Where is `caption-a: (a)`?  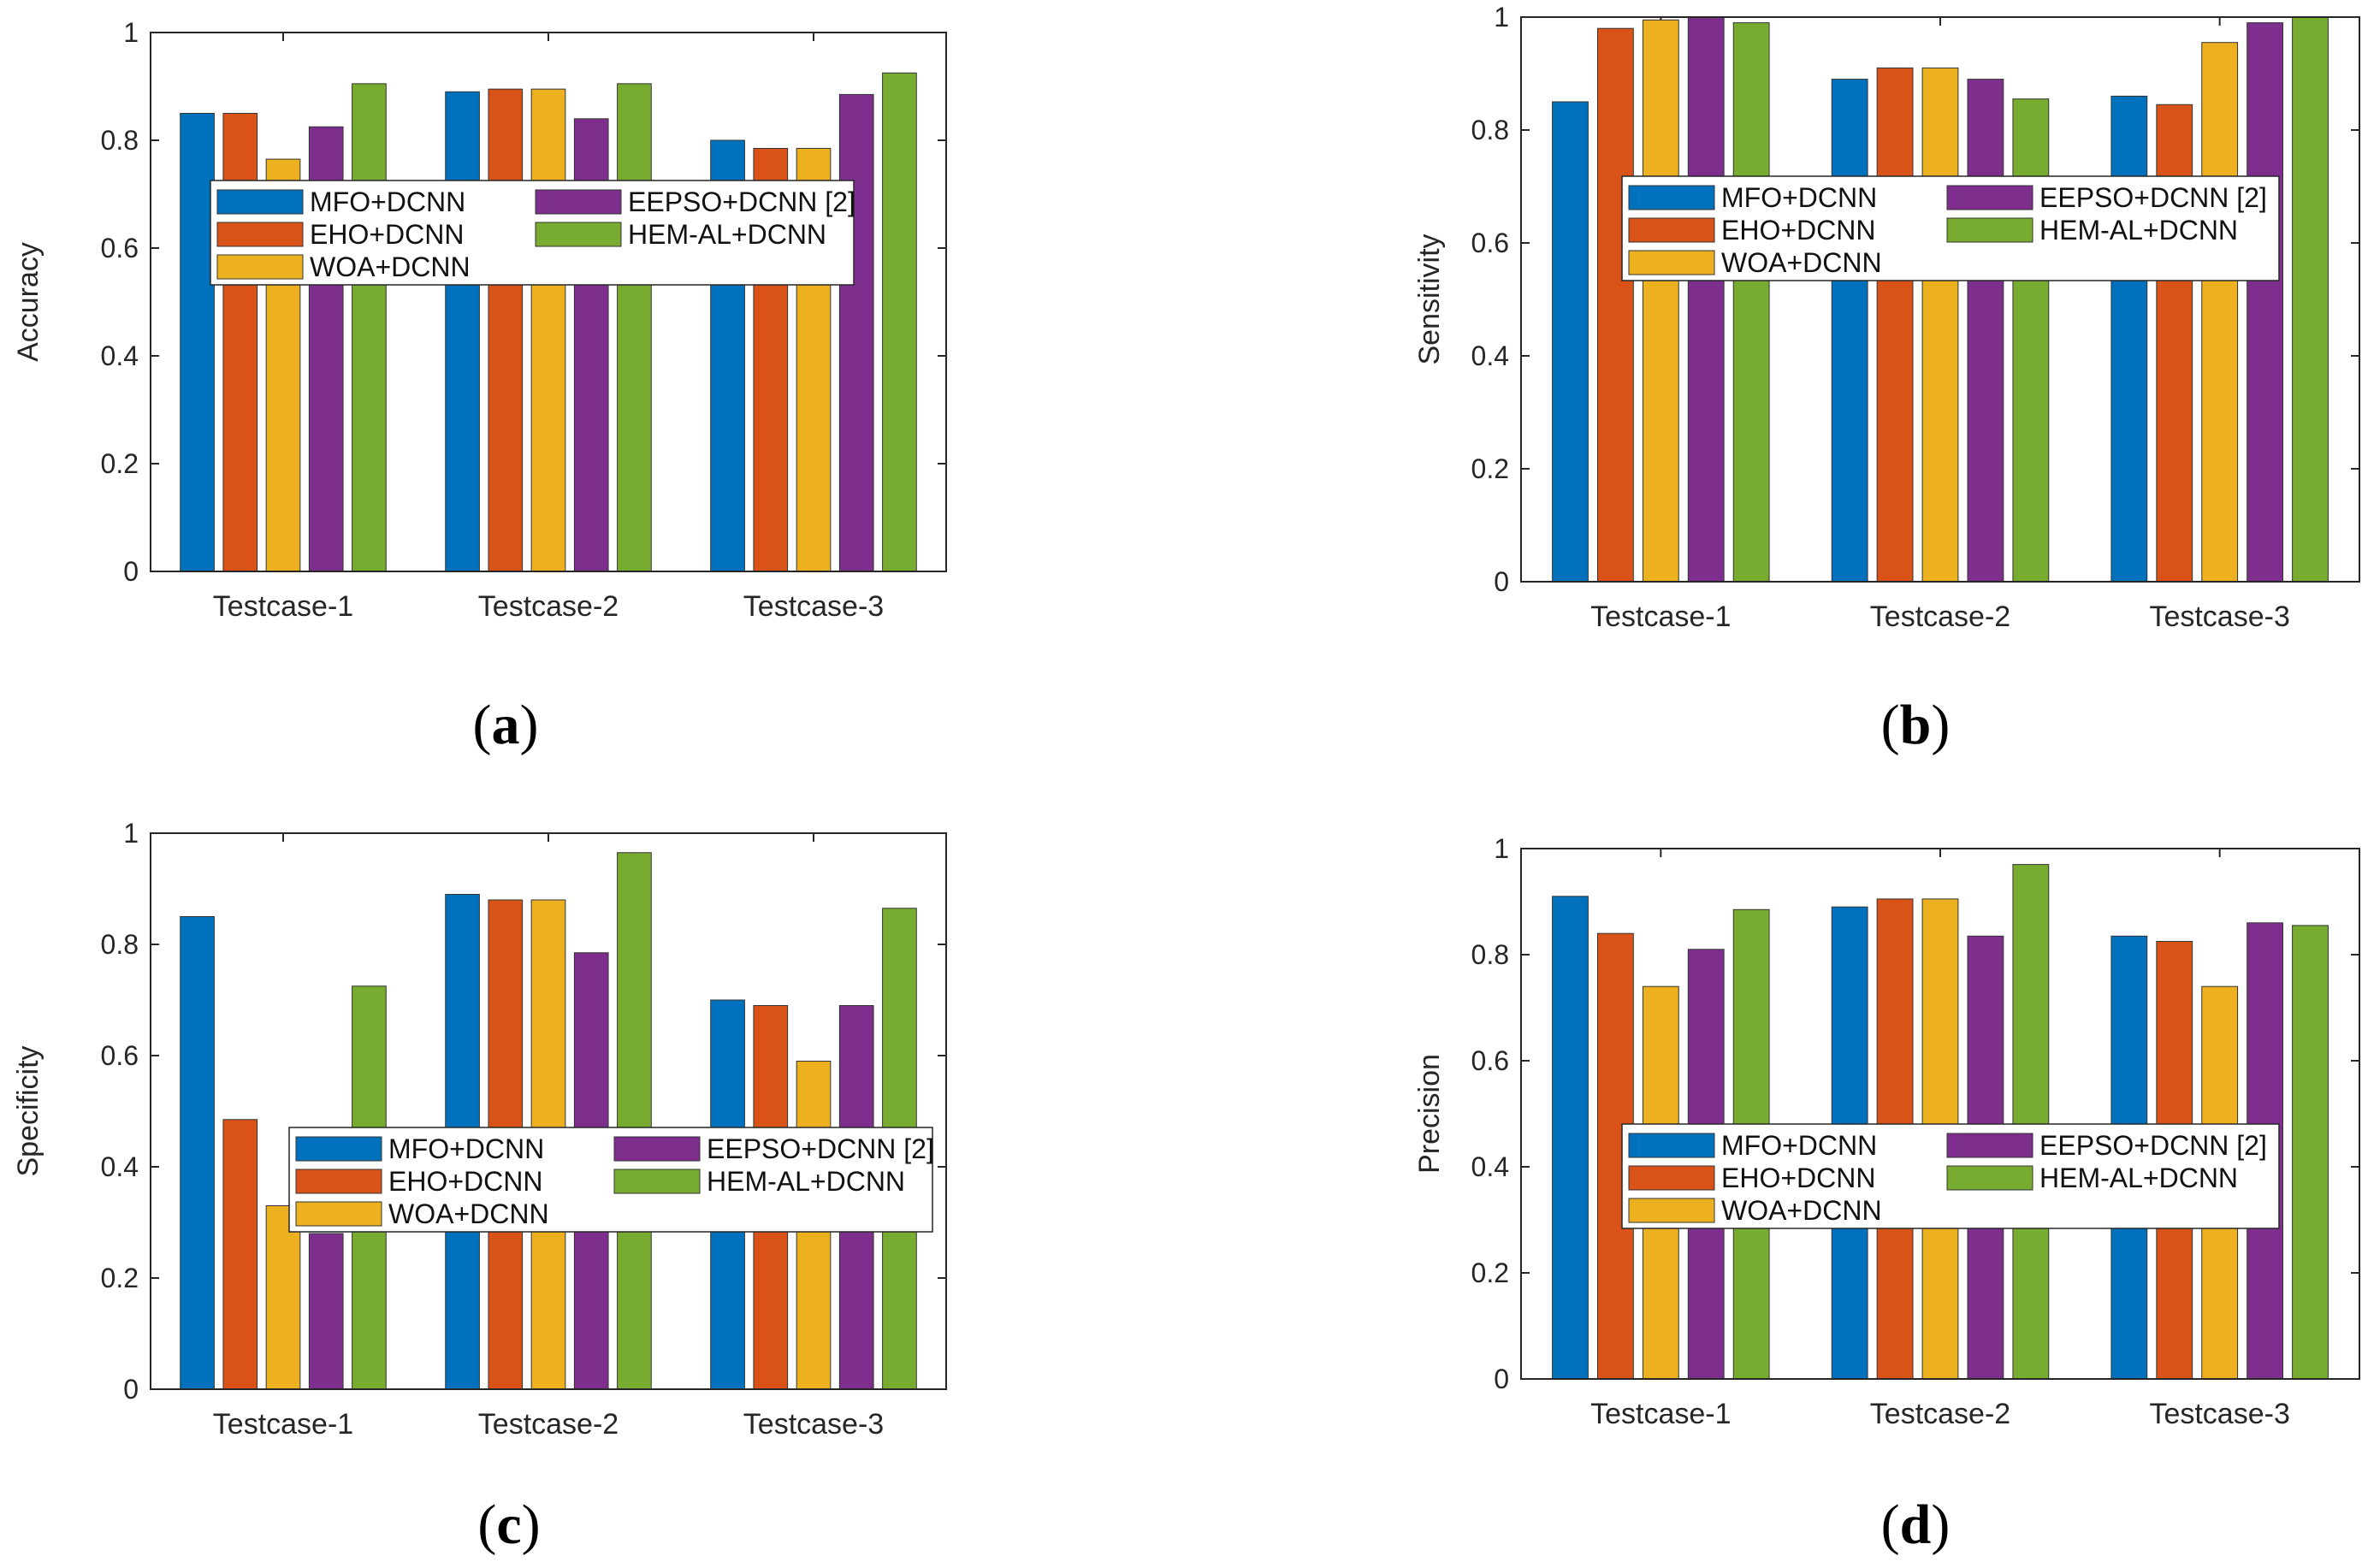 caption-a: (a) is located at coordinates (506, 725).